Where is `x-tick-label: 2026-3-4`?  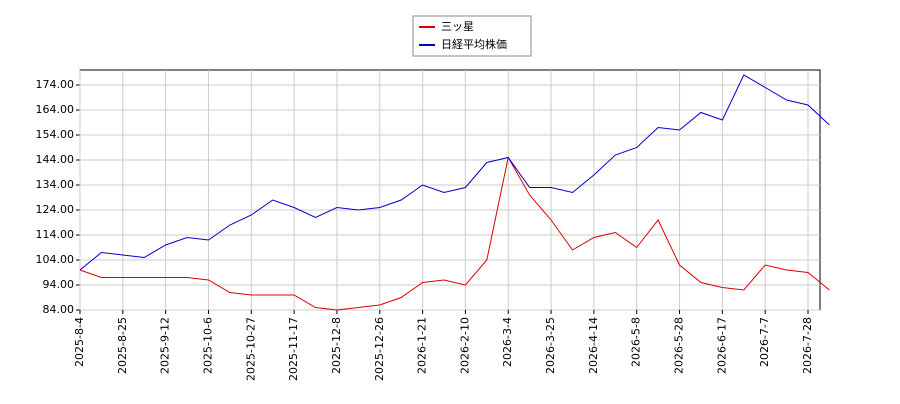
x-tick-label: 2026-3-4 is located at coordinates (507, 342).